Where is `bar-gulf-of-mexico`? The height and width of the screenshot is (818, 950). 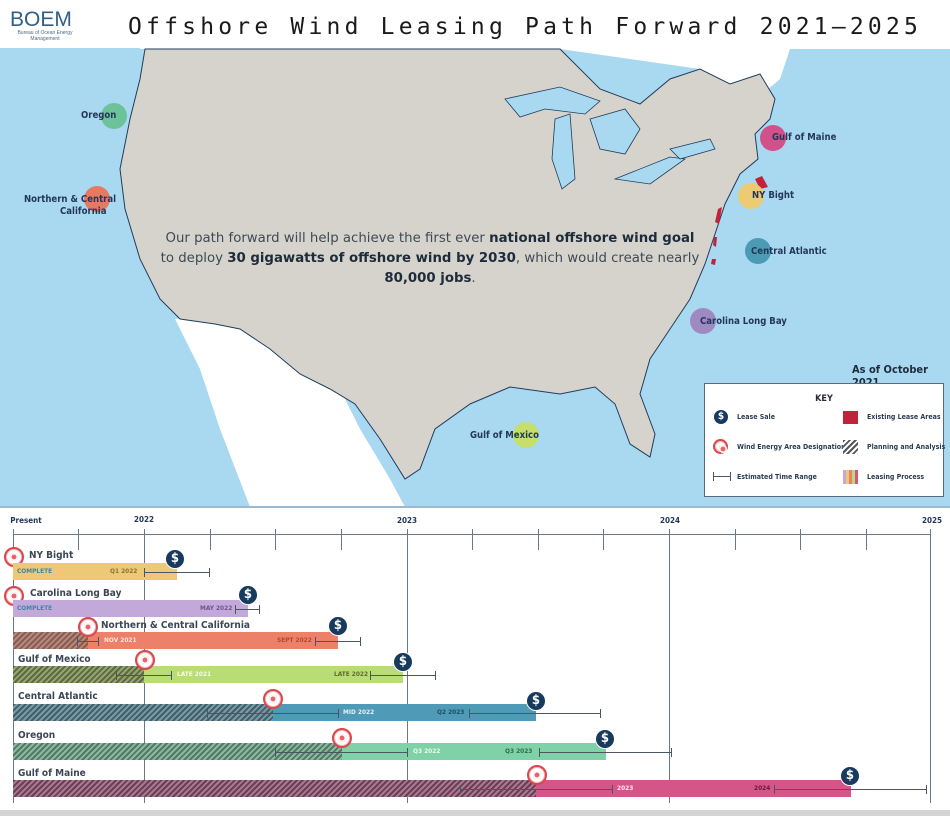 bar-gulf-of-mexico is located at coordinates (273, 674).